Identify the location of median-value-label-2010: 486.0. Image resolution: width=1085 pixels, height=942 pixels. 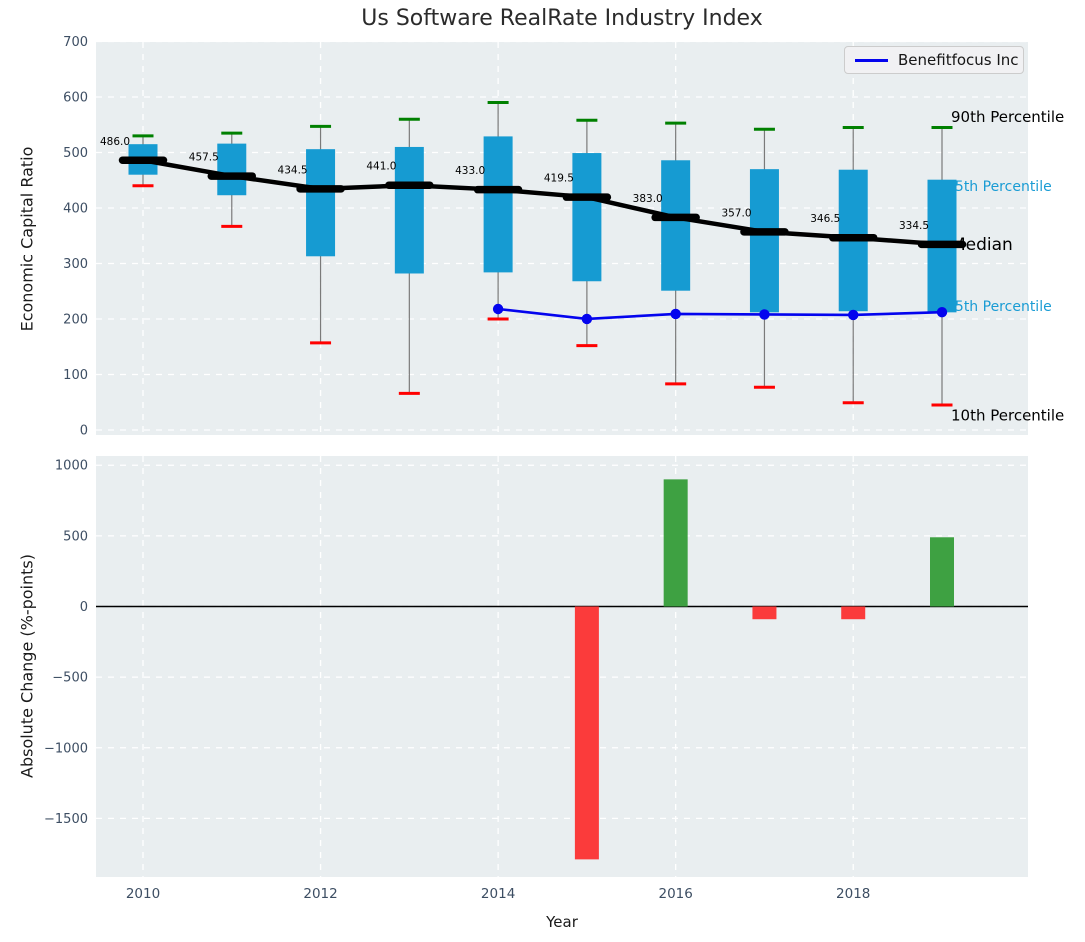
(115, 142).